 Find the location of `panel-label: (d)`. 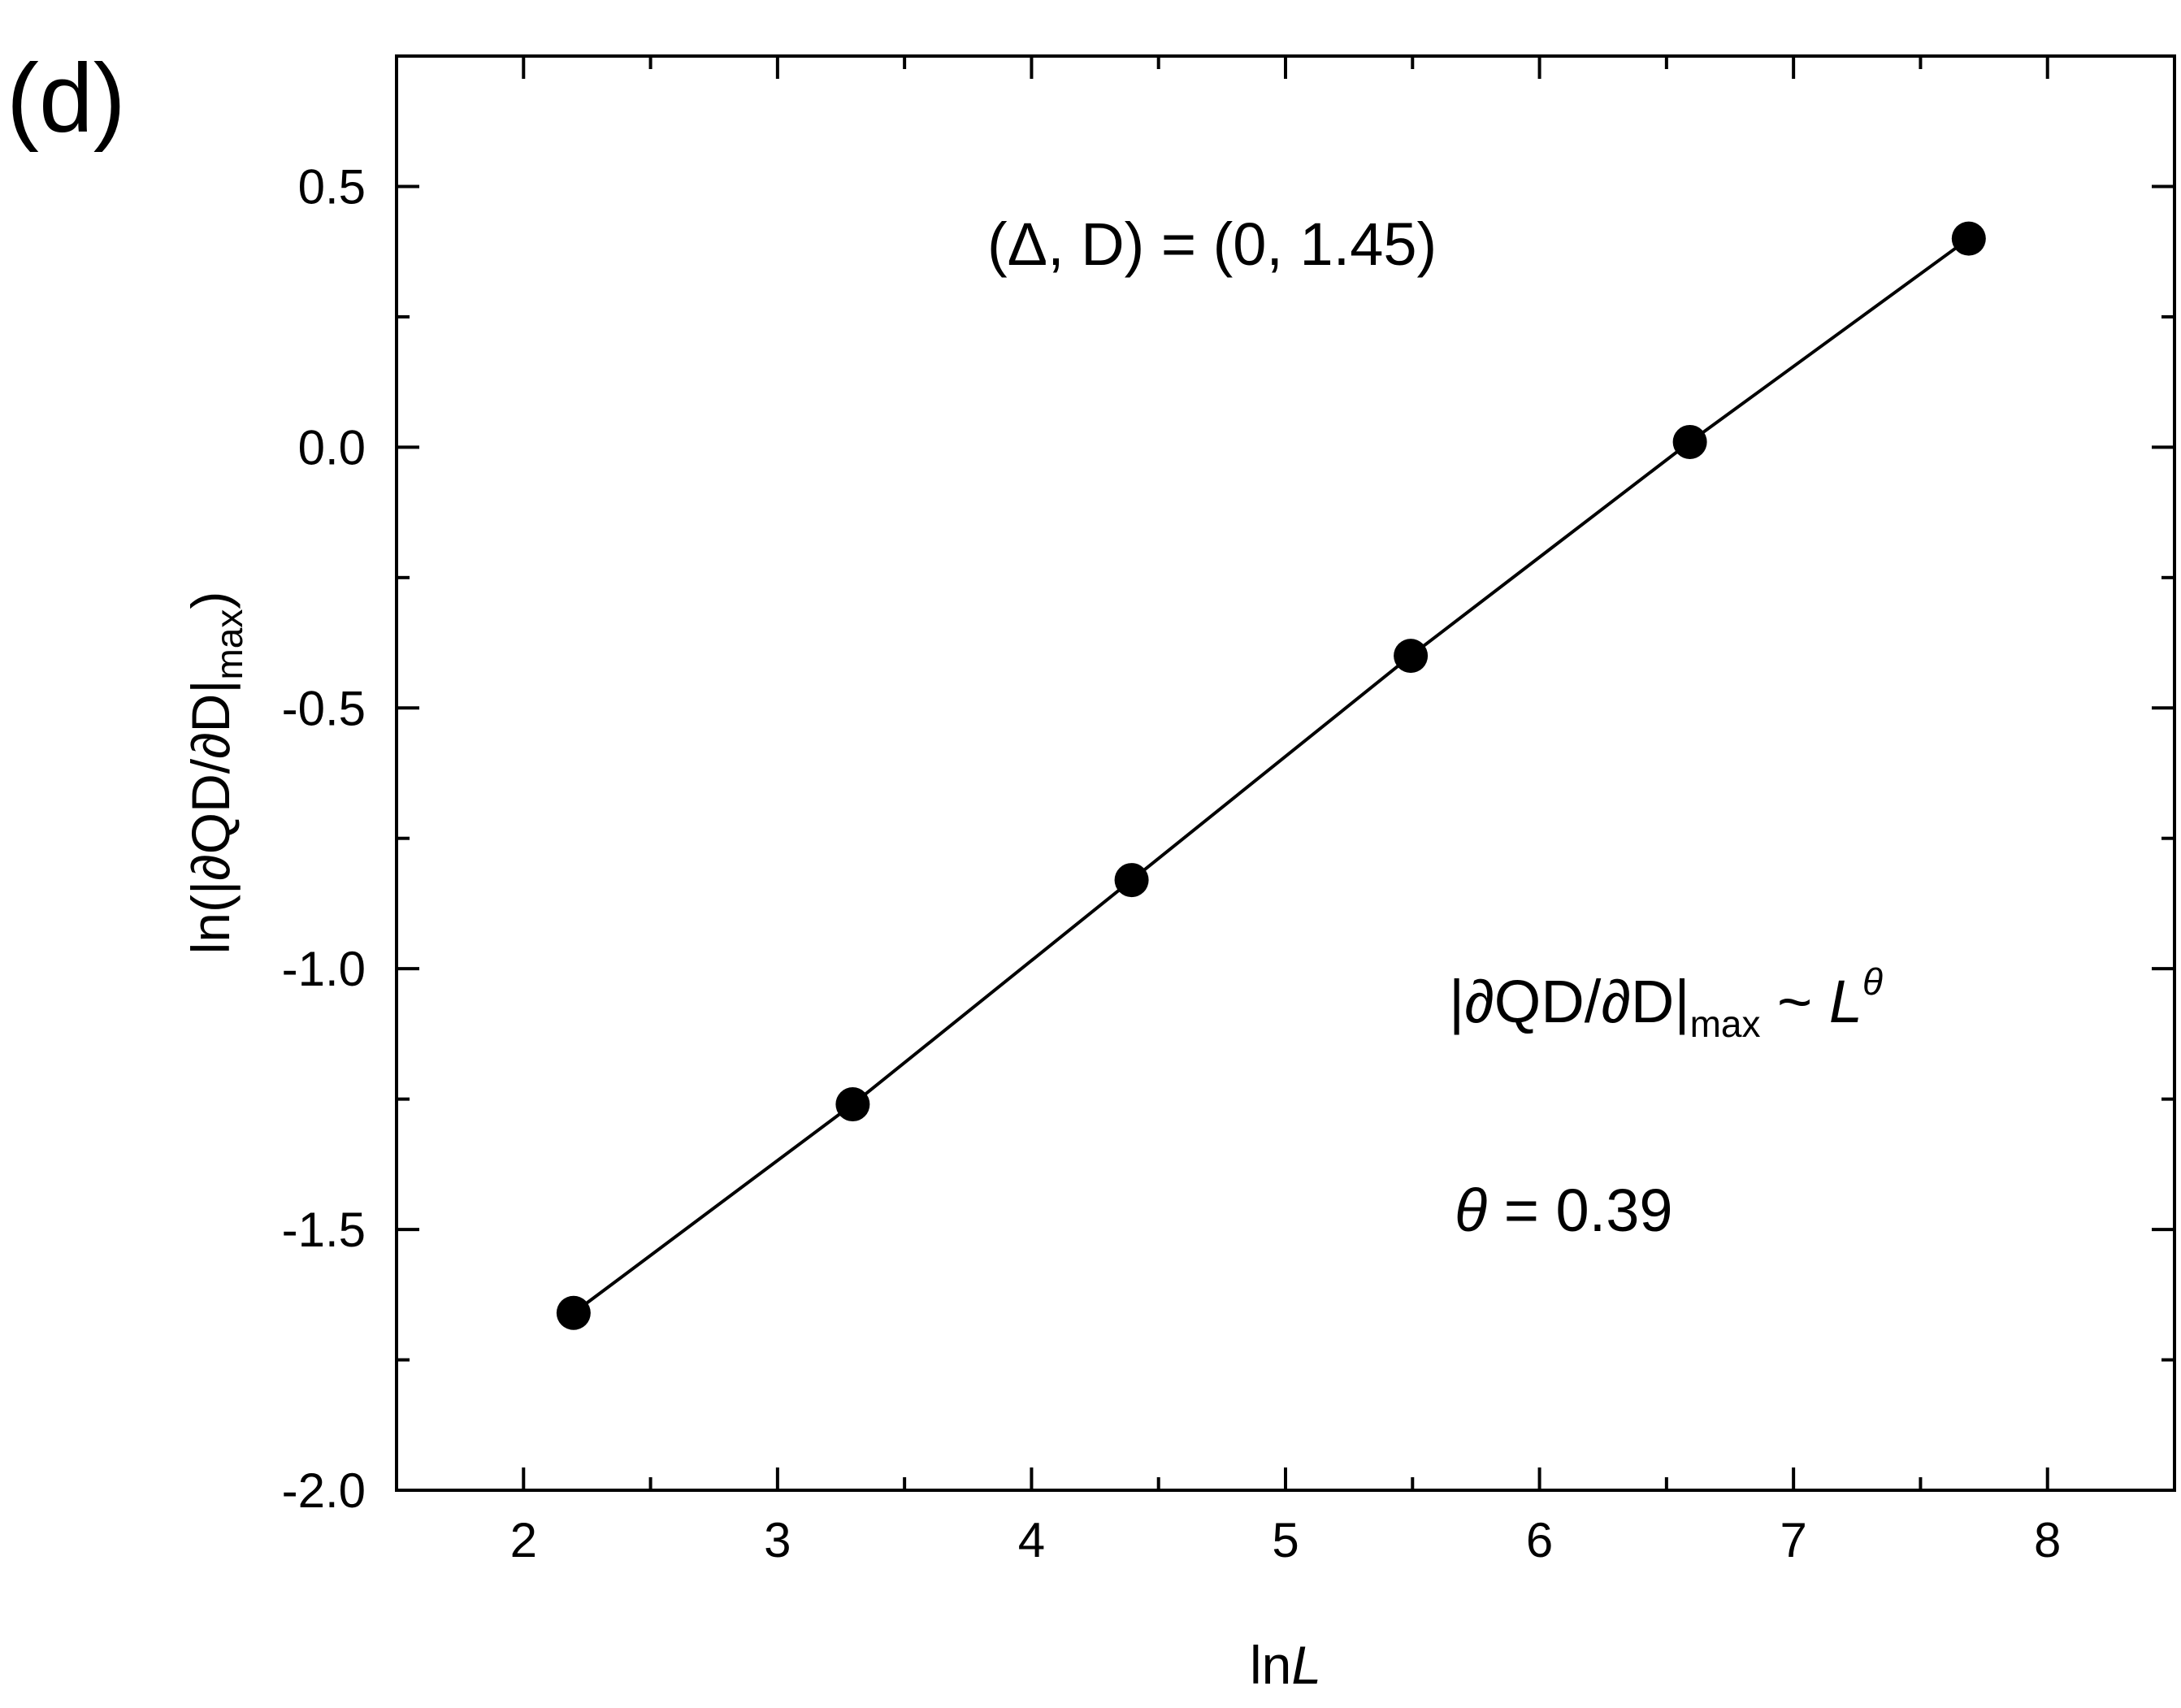

panel-label: (d) is located at coordinates (66, 98).